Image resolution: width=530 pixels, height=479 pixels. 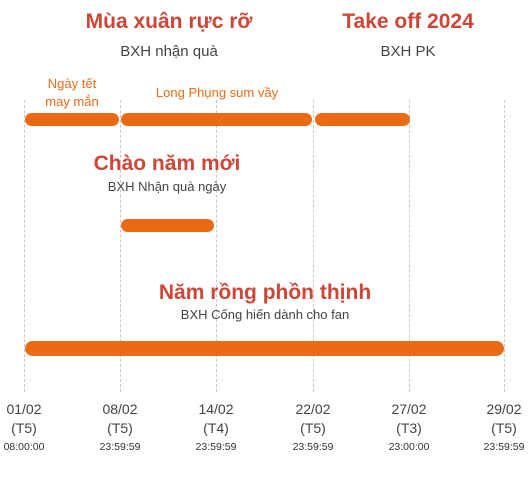 I want to click on timeline-date: 14/02, so click(x=216, y=409).